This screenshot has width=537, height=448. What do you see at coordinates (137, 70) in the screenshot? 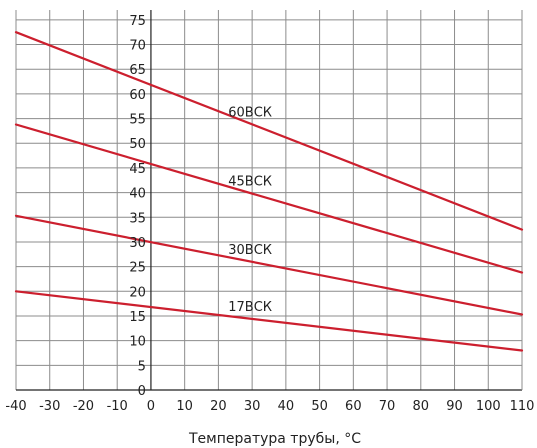
I see `y-tick-label: 65` at bounding box center [137, 70].